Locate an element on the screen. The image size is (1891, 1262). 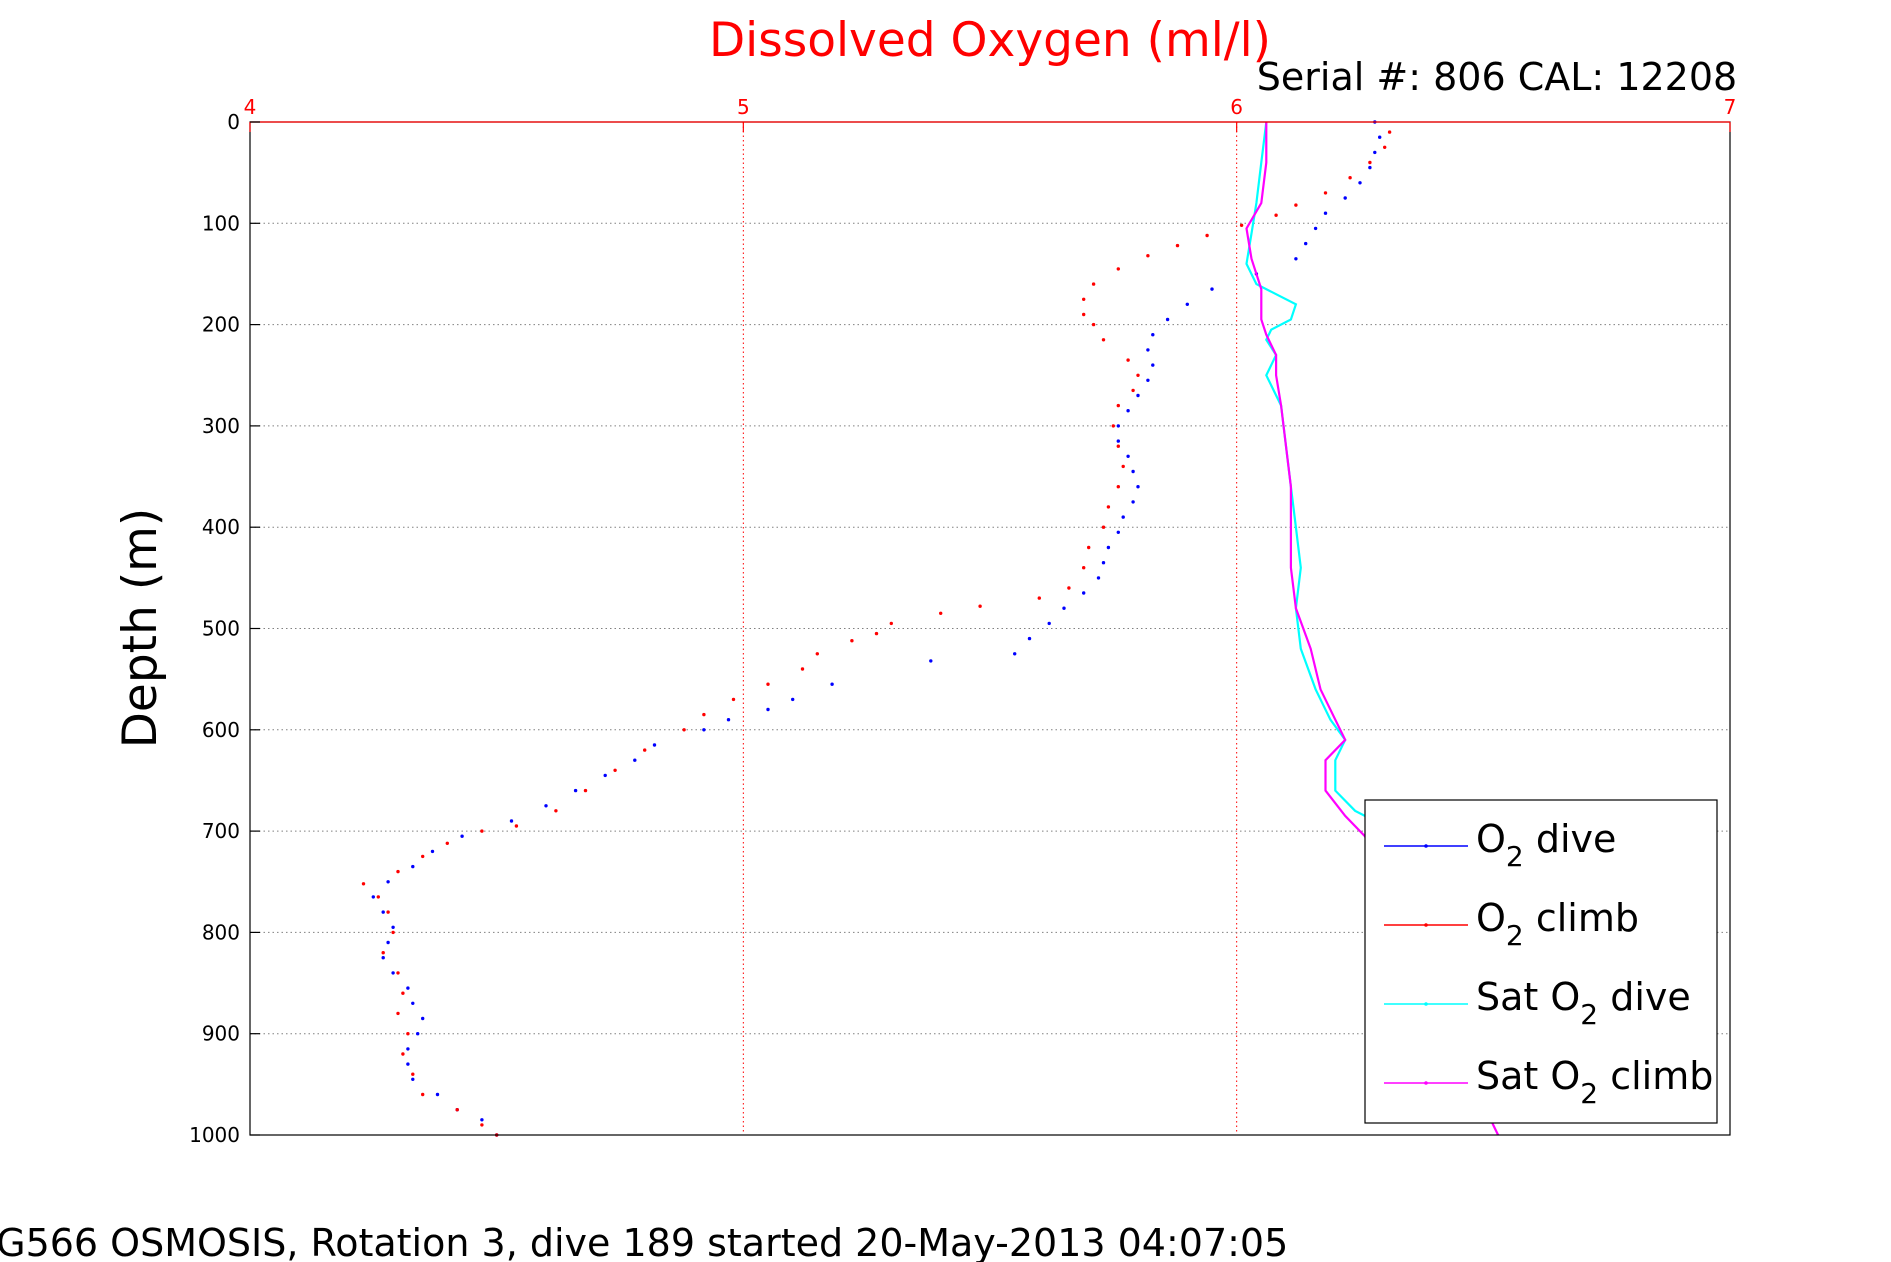
legend-marker-sat-o2-dive is located at coordinates (1426, 1004).